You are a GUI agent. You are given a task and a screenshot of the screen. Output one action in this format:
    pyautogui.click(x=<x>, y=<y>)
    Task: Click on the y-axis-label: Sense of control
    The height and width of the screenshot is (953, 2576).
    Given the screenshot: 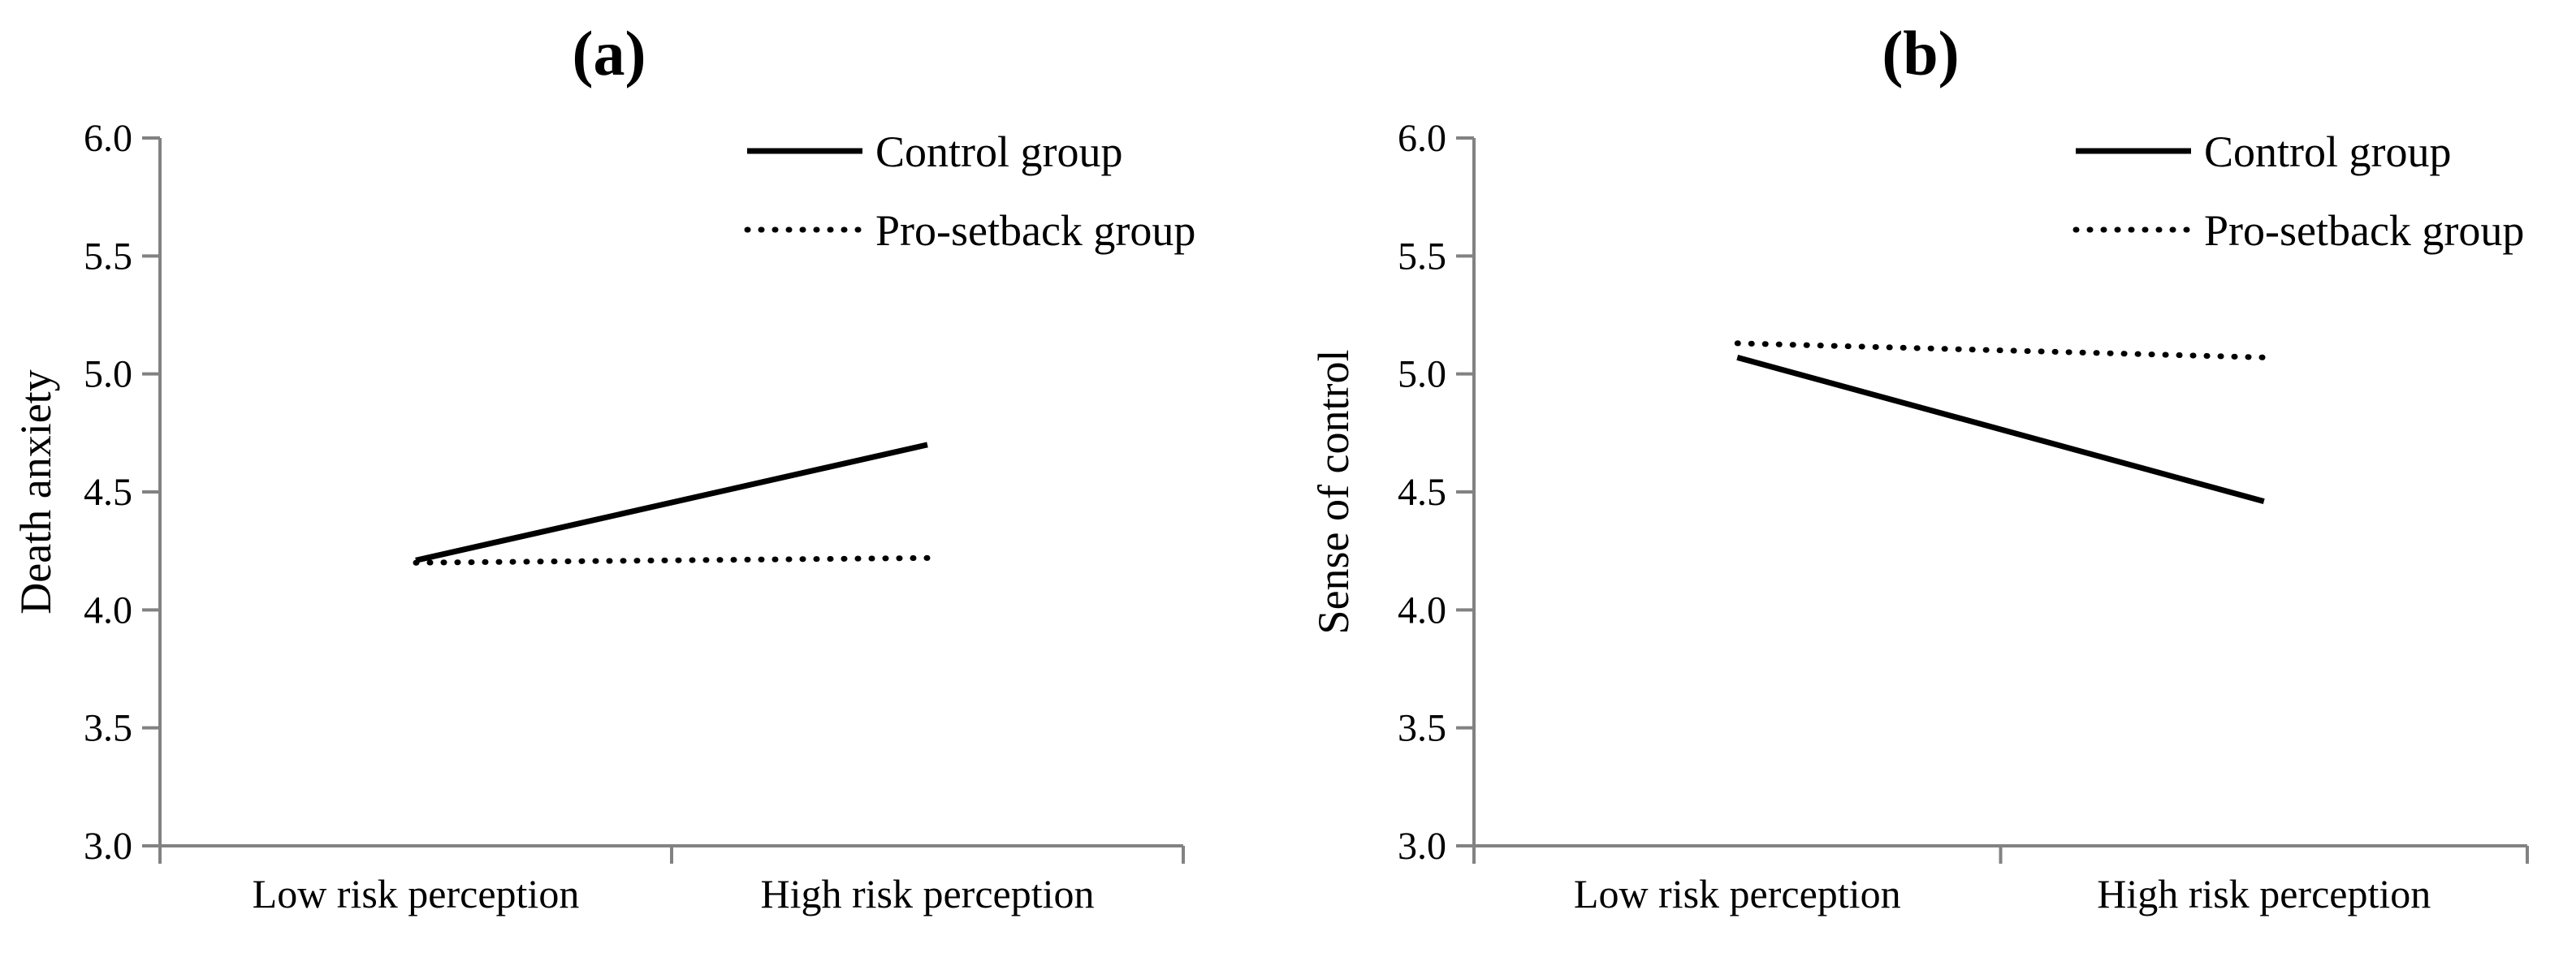 What is the action you would take?
    pyautogui.click(x=1333, y=492)
    